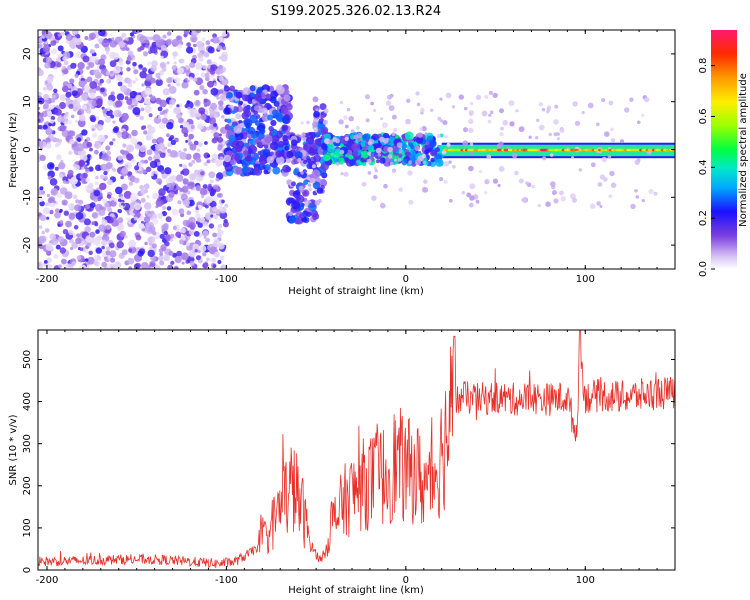 The height and width of the screenshot is (600, 750). What do you see at coordinates (27, 485) in the screenshot?
I see `y-tick-label: 200` at bounding box center [27, 485].